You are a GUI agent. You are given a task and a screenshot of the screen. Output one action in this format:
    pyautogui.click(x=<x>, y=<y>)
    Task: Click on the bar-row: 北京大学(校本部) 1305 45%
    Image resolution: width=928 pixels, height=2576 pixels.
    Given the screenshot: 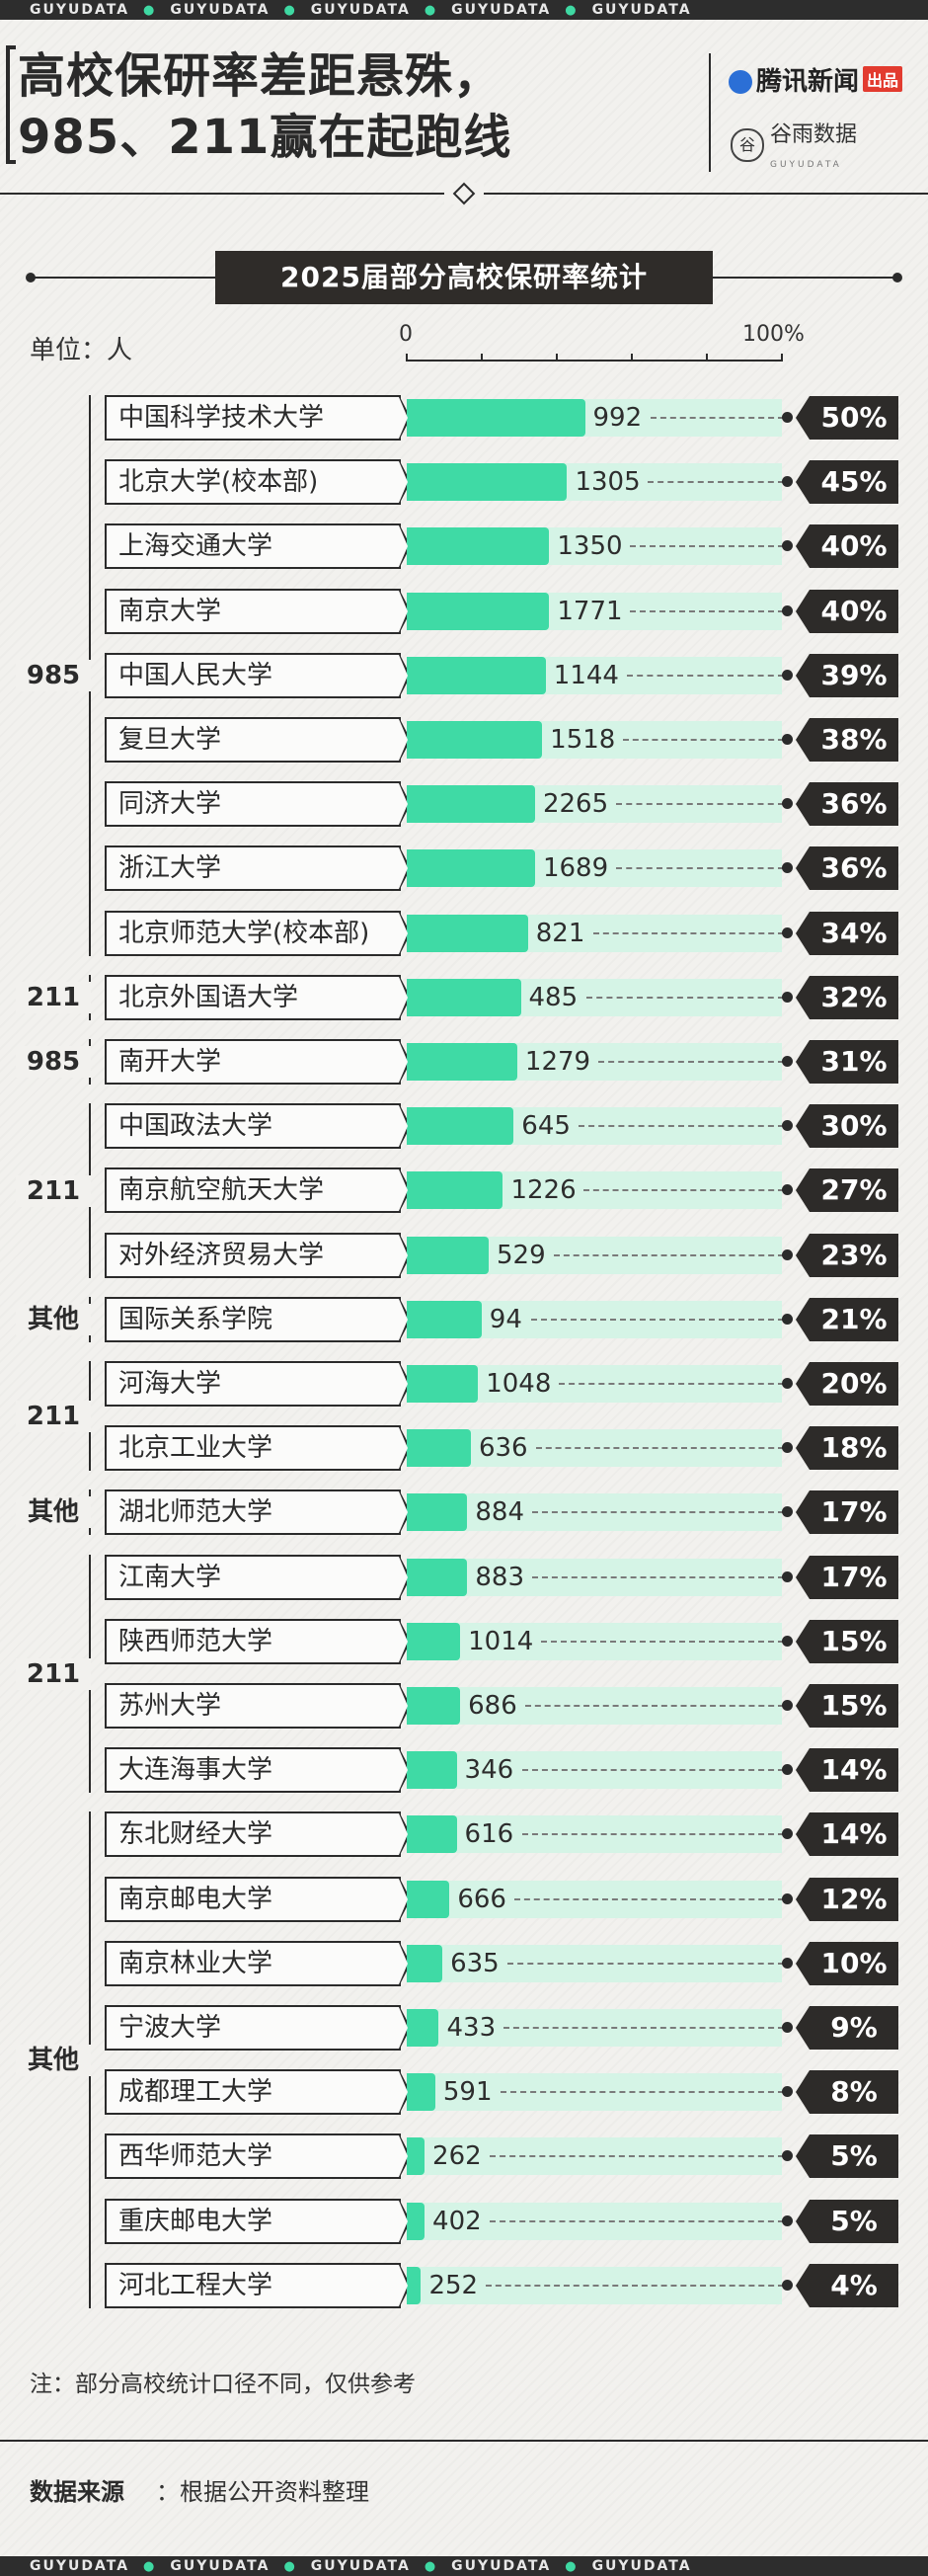 What is the action you would take?
    pyautogui.click(x=464, y=483)
    